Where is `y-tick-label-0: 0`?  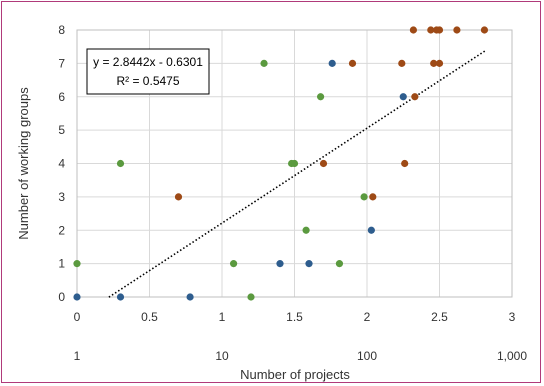 y-tick-label-0: 0 is located at coordinates (61, 297).